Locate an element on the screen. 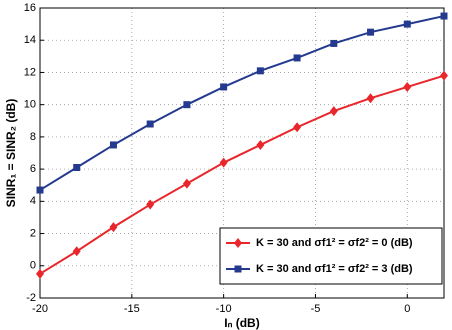 This screenshot has height=330, width=452. x-tick-label: -20 is located at coordinates (40, 309).